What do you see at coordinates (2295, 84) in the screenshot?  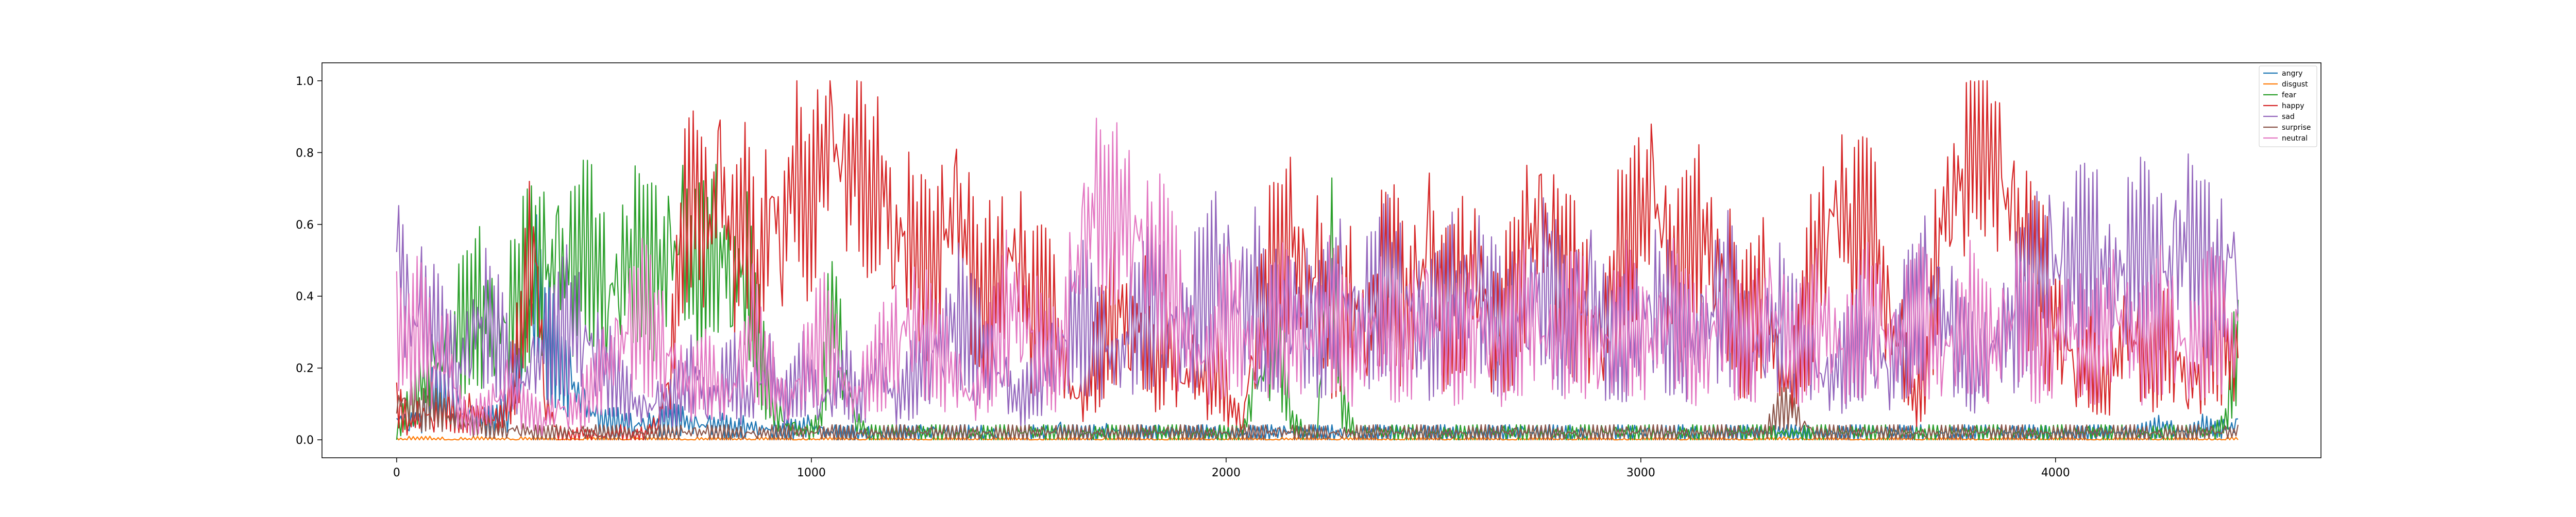 I see `legend-label-disgust: disgust` at bounding box center [2295, 84].